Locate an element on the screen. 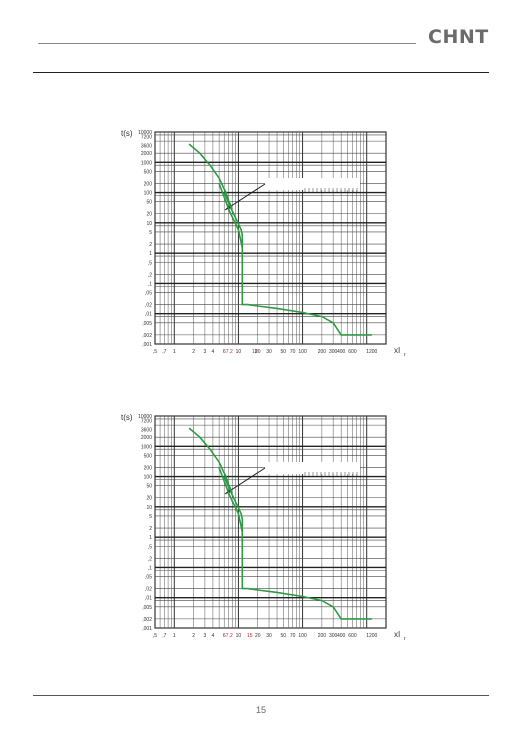  annotation-pointer is located at coordinates (245, 481).